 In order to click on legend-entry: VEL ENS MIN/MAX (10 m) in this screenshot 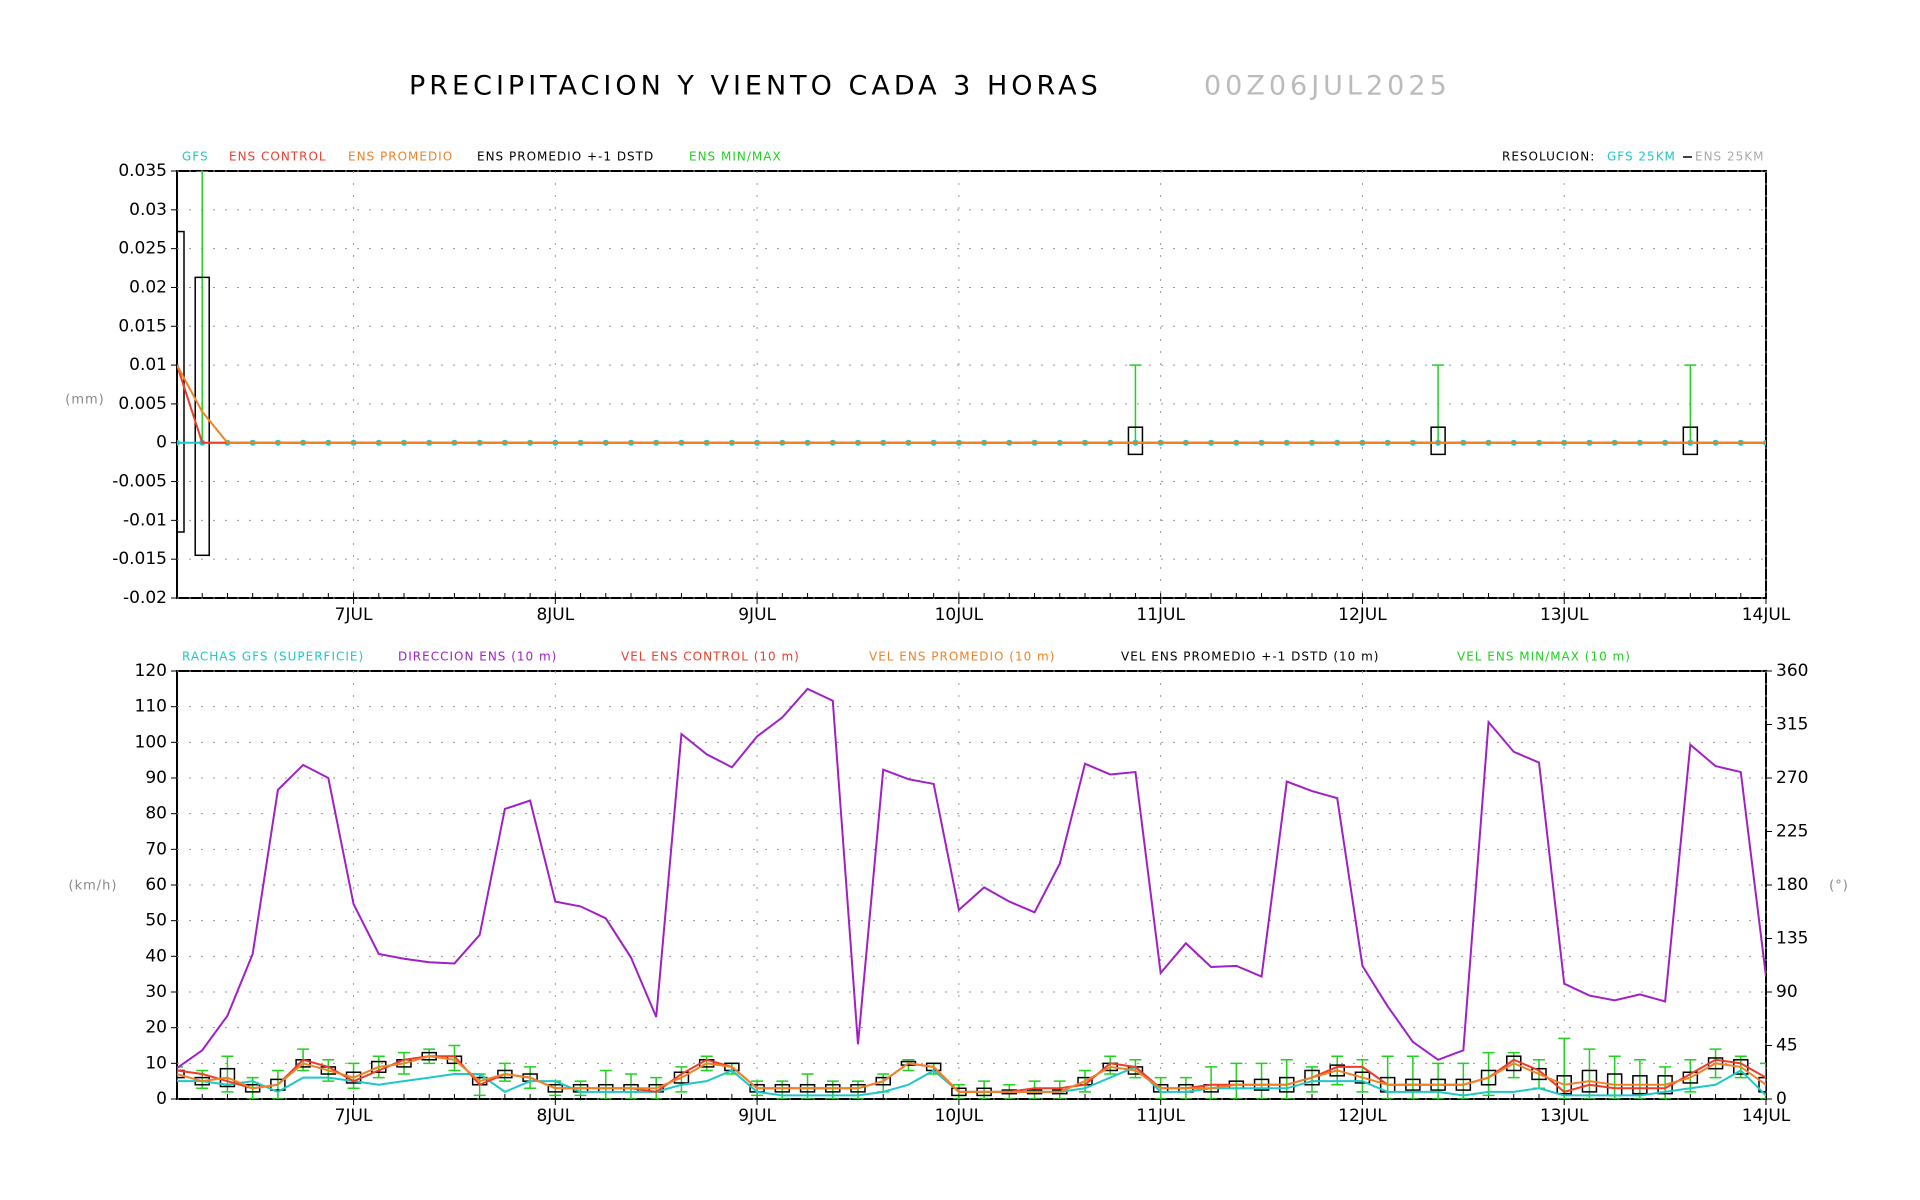, I will do `click(1544, 657)`.